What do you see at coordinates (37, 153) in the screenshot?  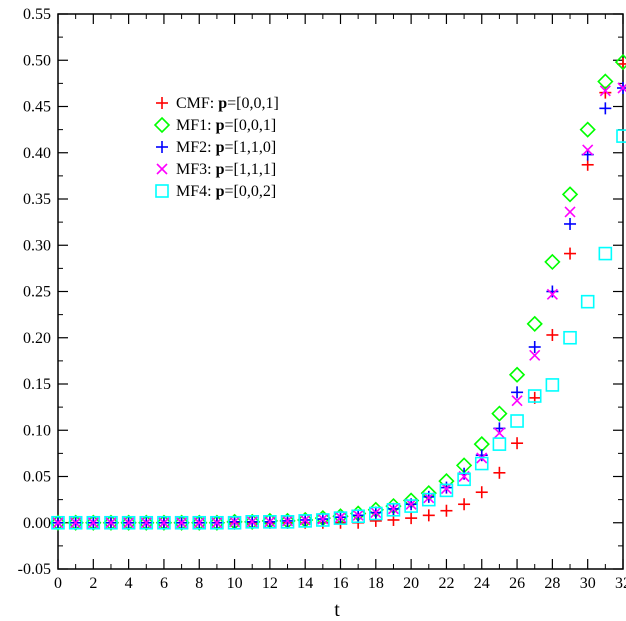 I see `y-tick-label: 0.40` at bounding box center [37, 153].